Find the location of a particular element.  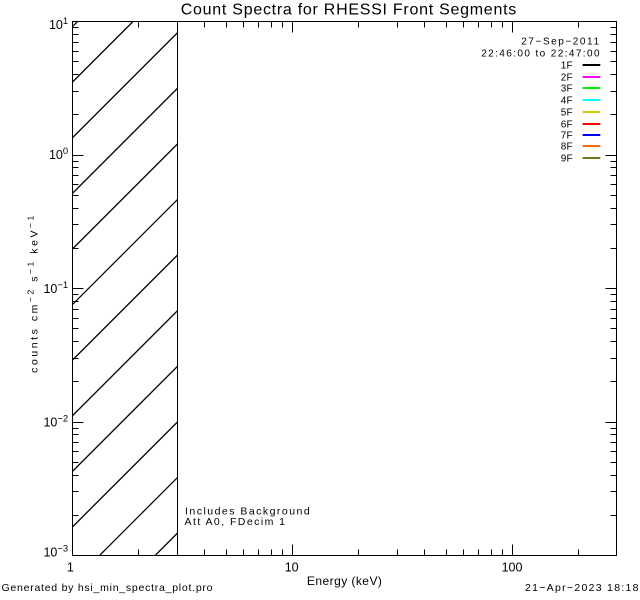

svg-text: 8F is located at coordinates (567, 147).